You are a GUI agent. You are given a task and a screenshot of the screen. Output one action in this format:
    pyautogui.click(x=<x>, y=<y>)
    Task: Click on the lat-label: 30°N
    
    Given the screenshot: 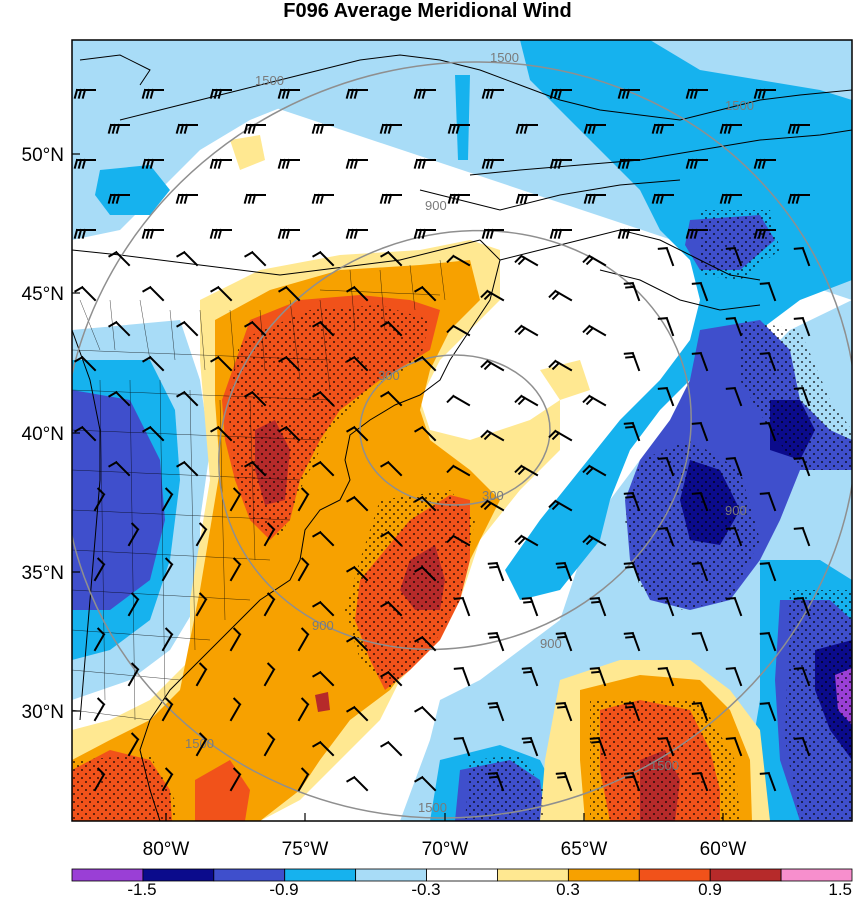 What is the action you would take?
    pyautogui.click(x=43, y=712)
    